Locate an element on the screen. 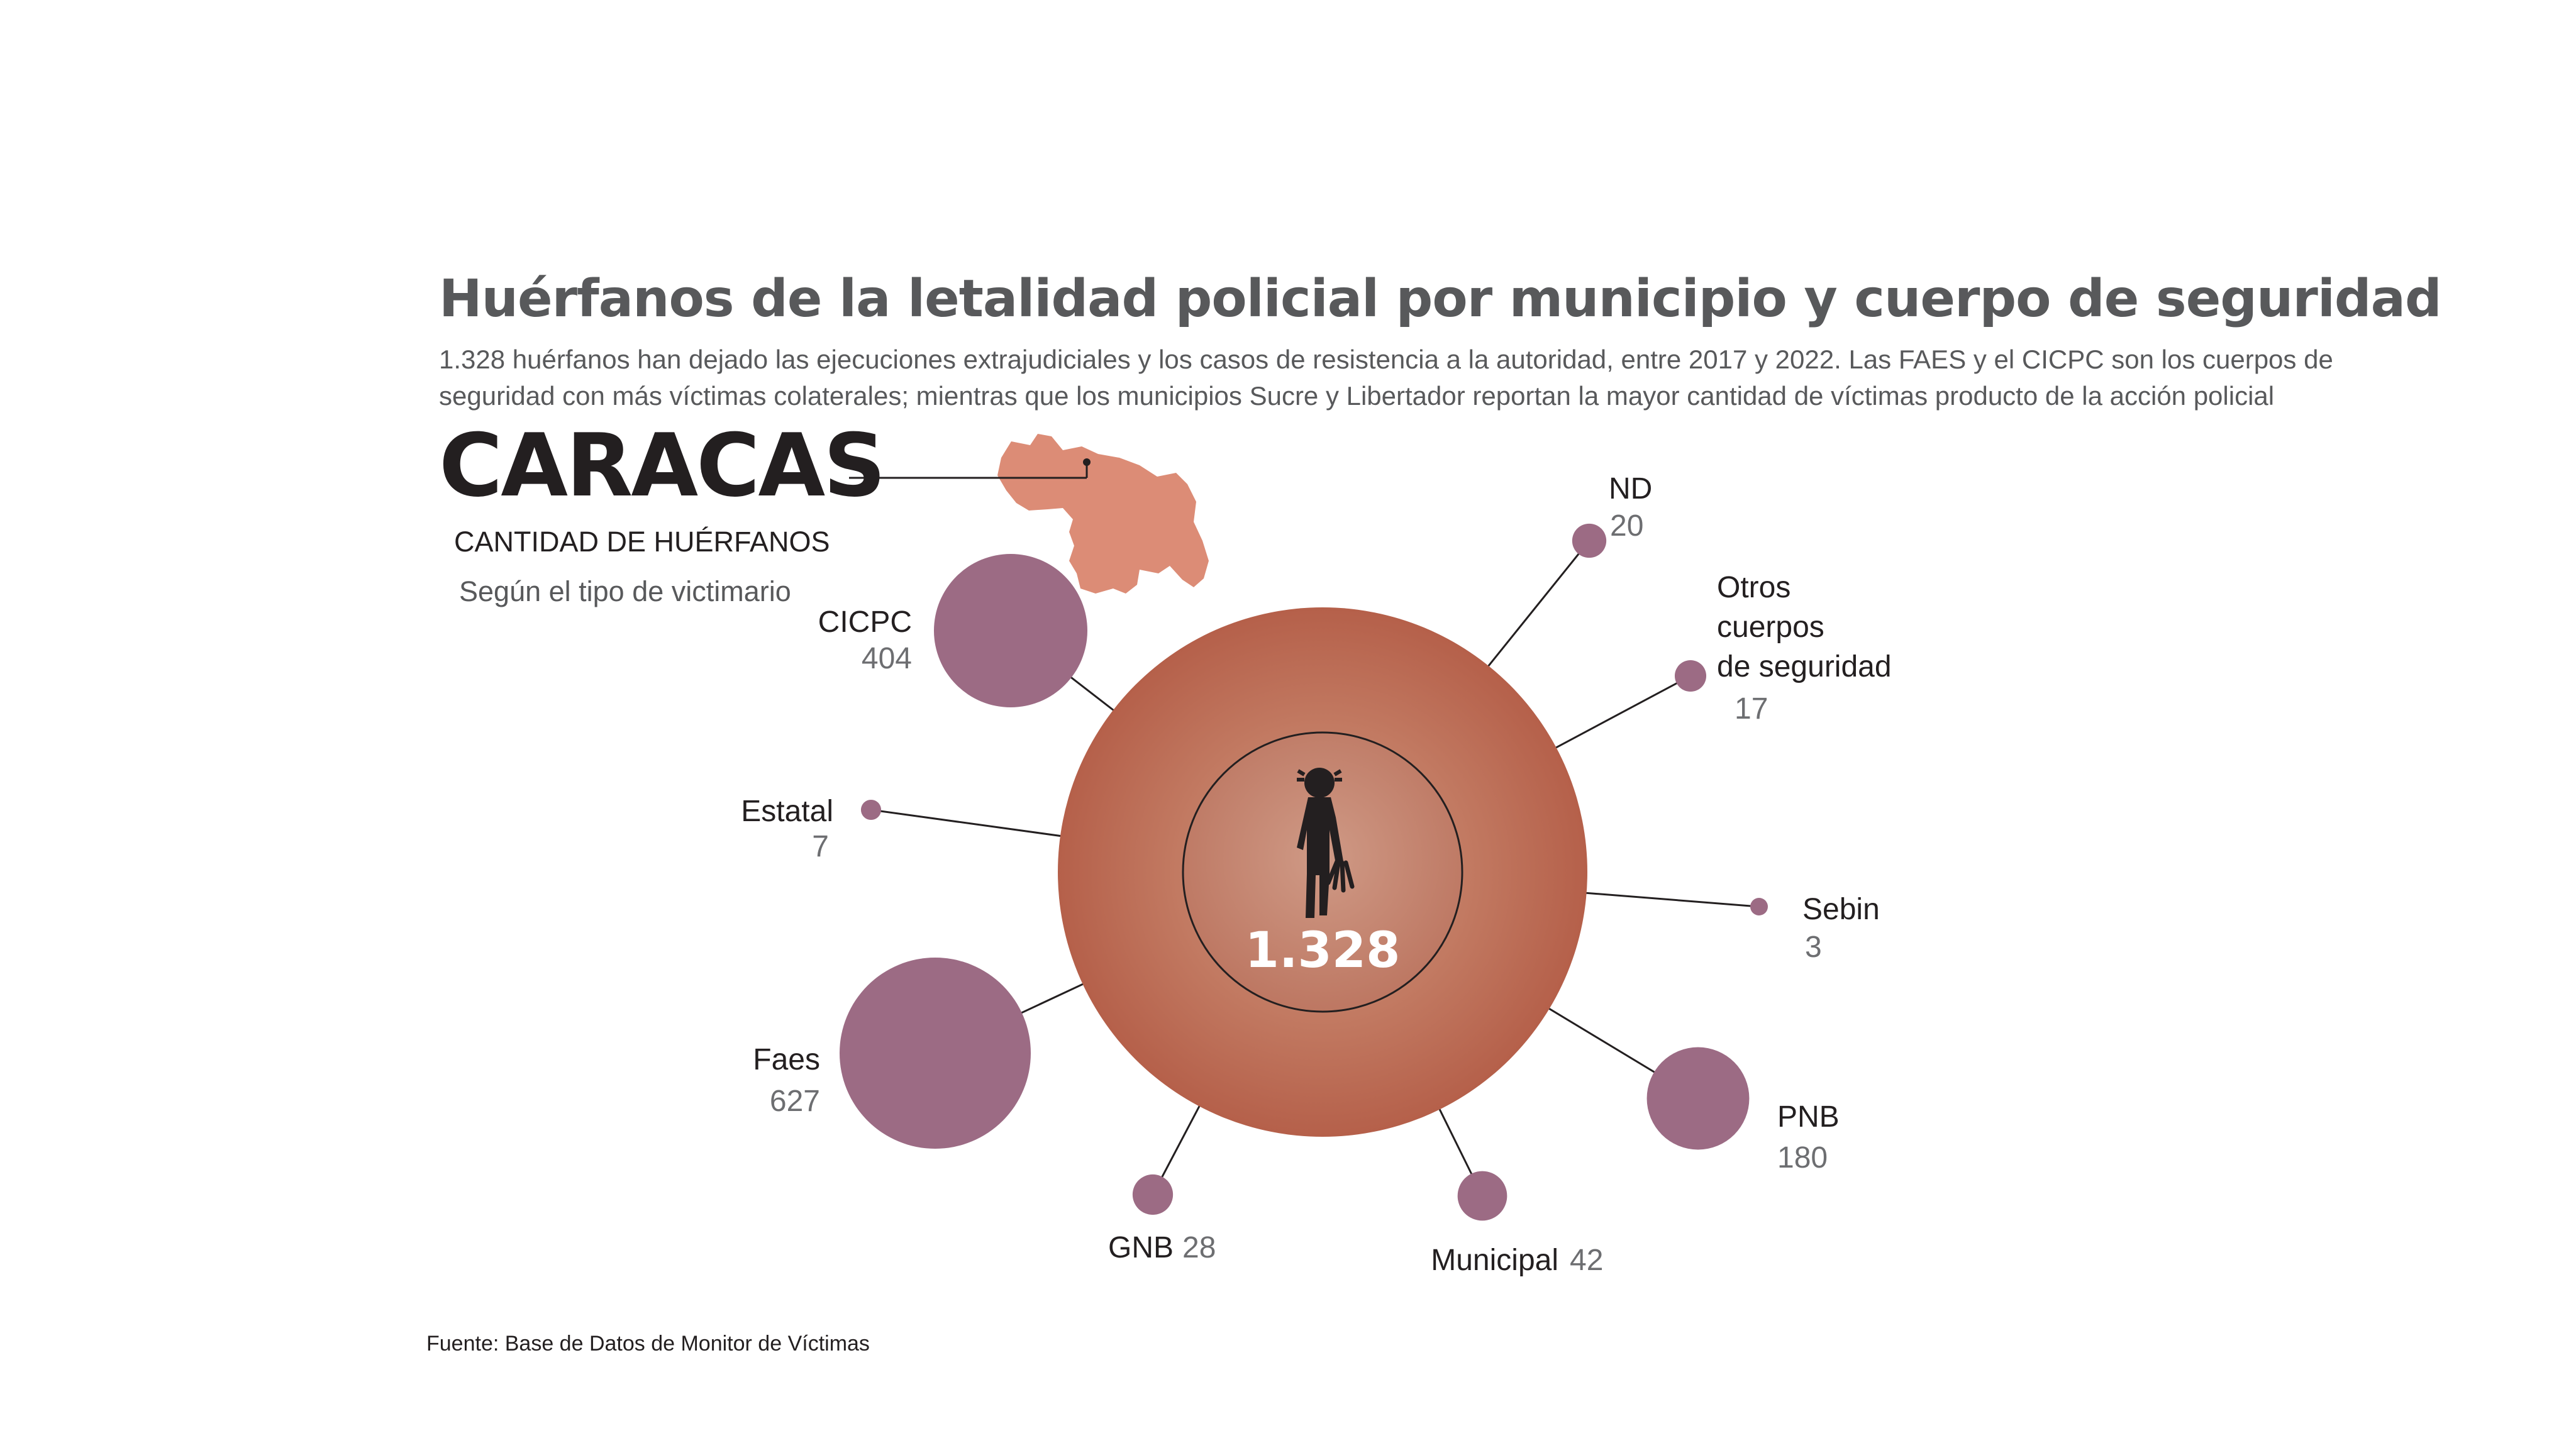  value-otros-cuerpos-de-seguridad: 17 is located at coordinates (1751, 709).